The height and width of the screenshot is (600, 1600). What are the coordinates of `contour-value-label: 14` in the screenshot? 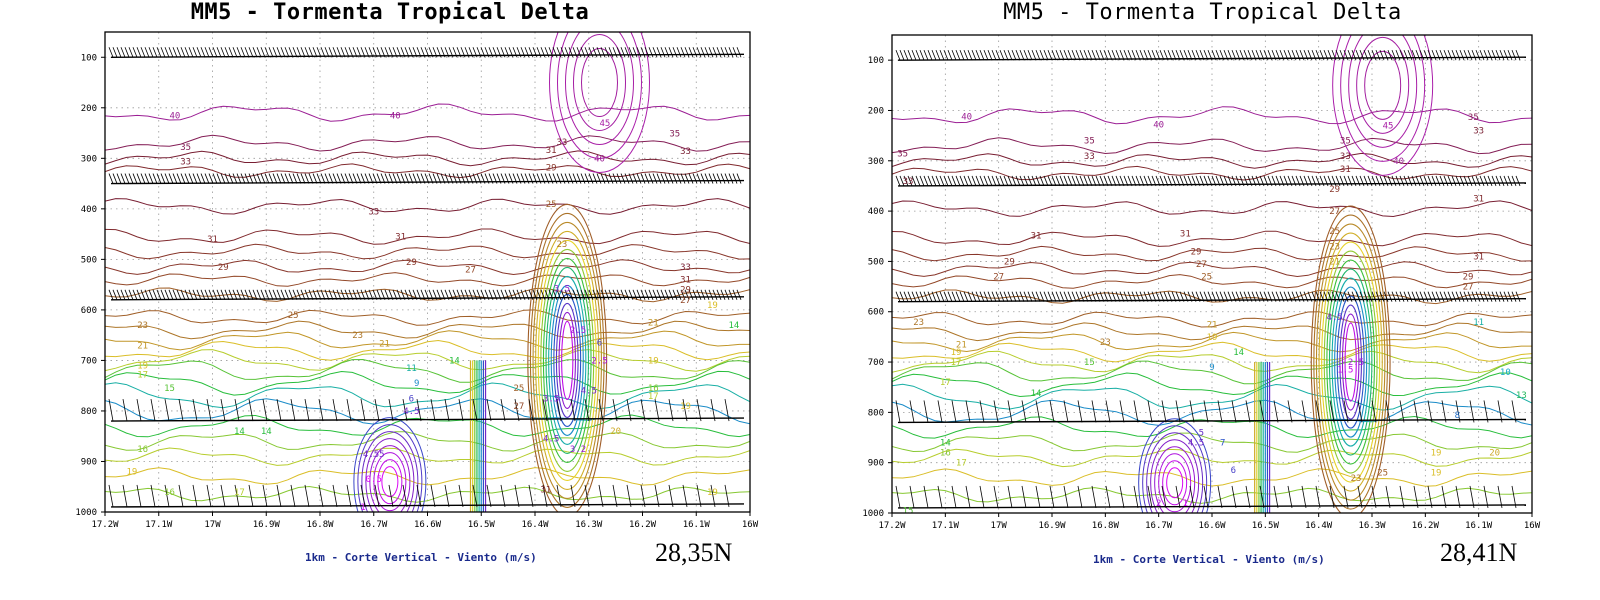 It's located at (1238, 353).